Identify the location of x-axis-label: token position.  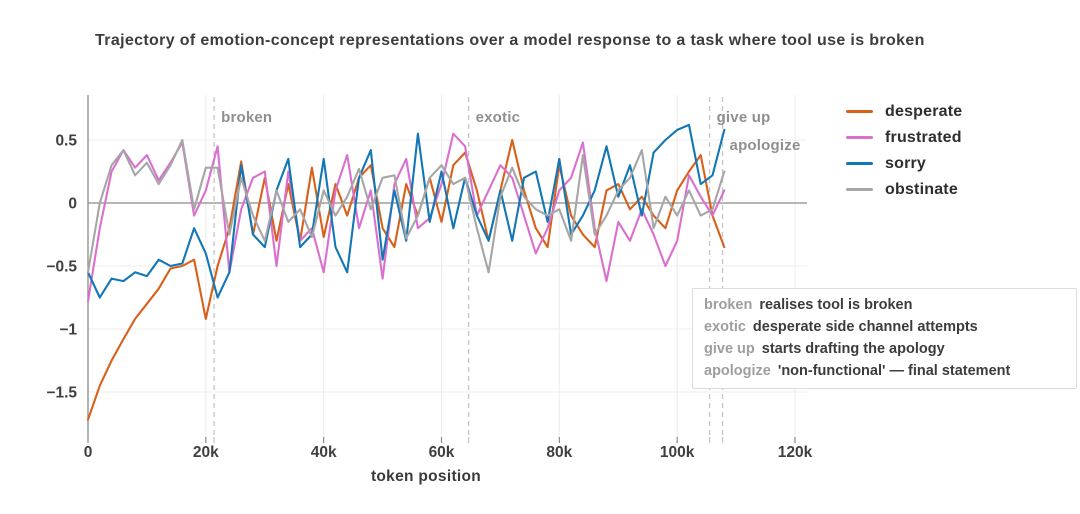
(426, 476).